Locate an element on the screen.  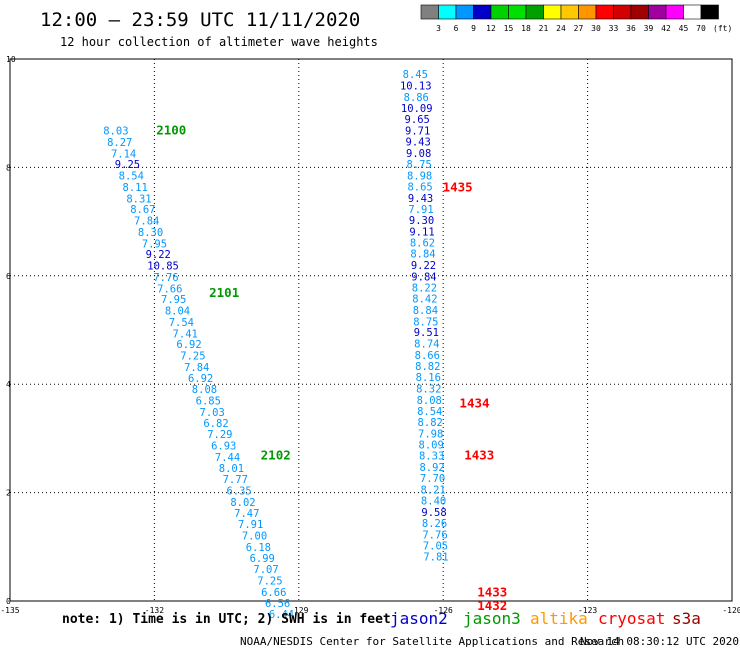
swh-value: 8.22 is located at coordinates (424, 289).